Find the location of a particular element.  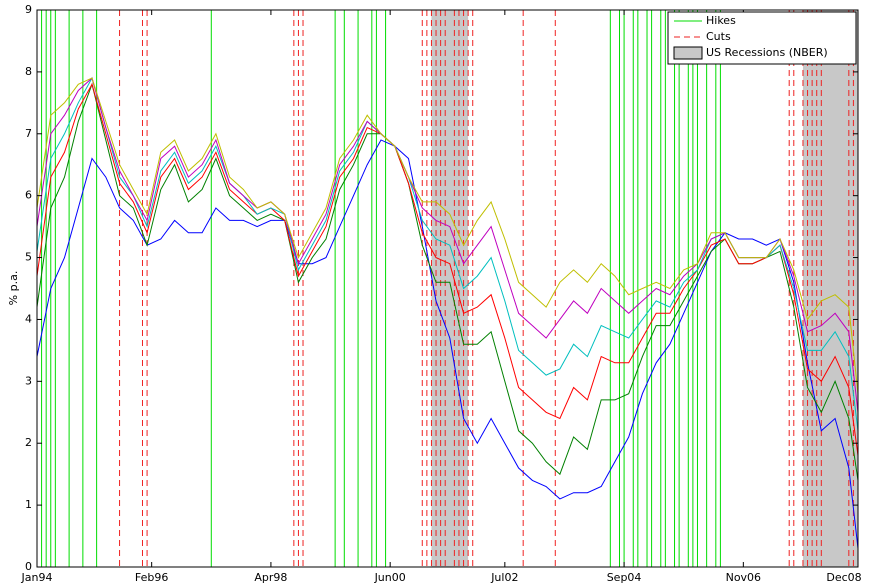

y-tick-label: 9 is located at coordinates (28, 9).